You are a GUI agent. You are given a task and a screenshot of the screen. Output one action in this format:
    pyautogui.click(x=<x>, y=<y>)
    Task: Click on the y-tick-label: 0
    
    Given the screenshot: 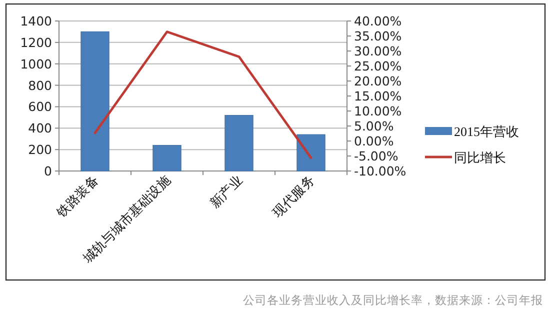 What is the action you would take?
    pyautogui.click(x=48, y=171)
    